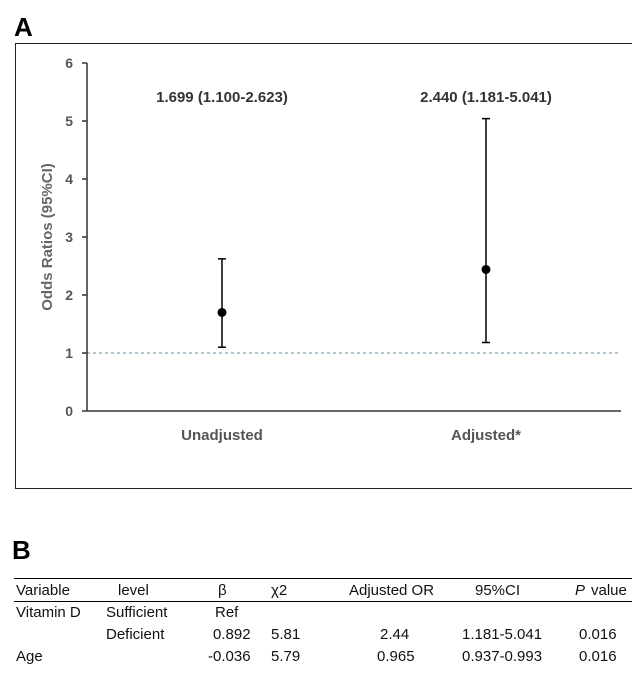  What do you see at coordinates (69, 353) in the screenshot?
I see `y-tick-label: 1` at bounding box center [69, 353].